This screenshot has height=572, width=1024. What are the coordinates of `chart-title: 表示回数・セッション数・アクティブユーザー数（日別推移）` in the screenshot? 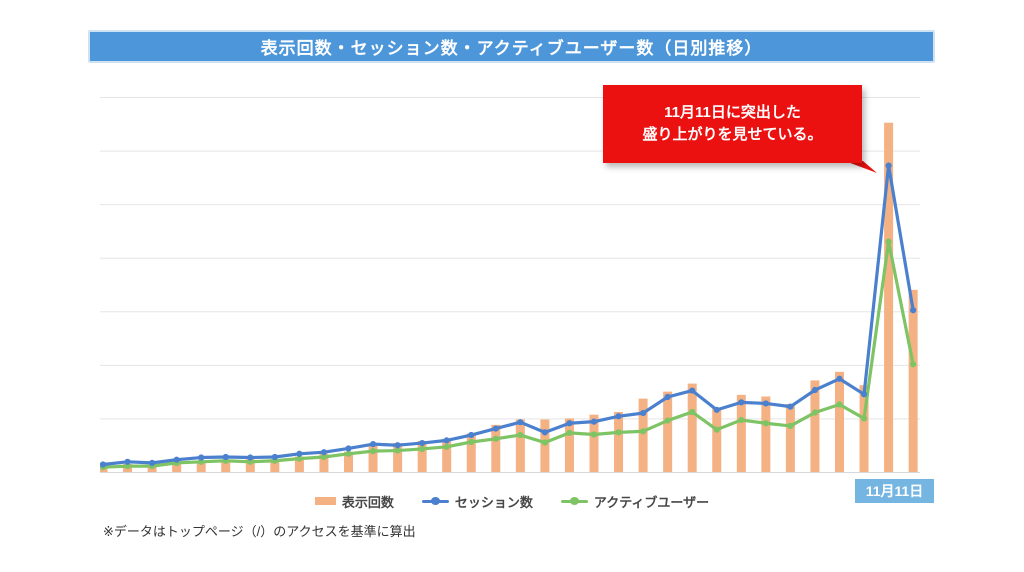 It's located at (511, 48).